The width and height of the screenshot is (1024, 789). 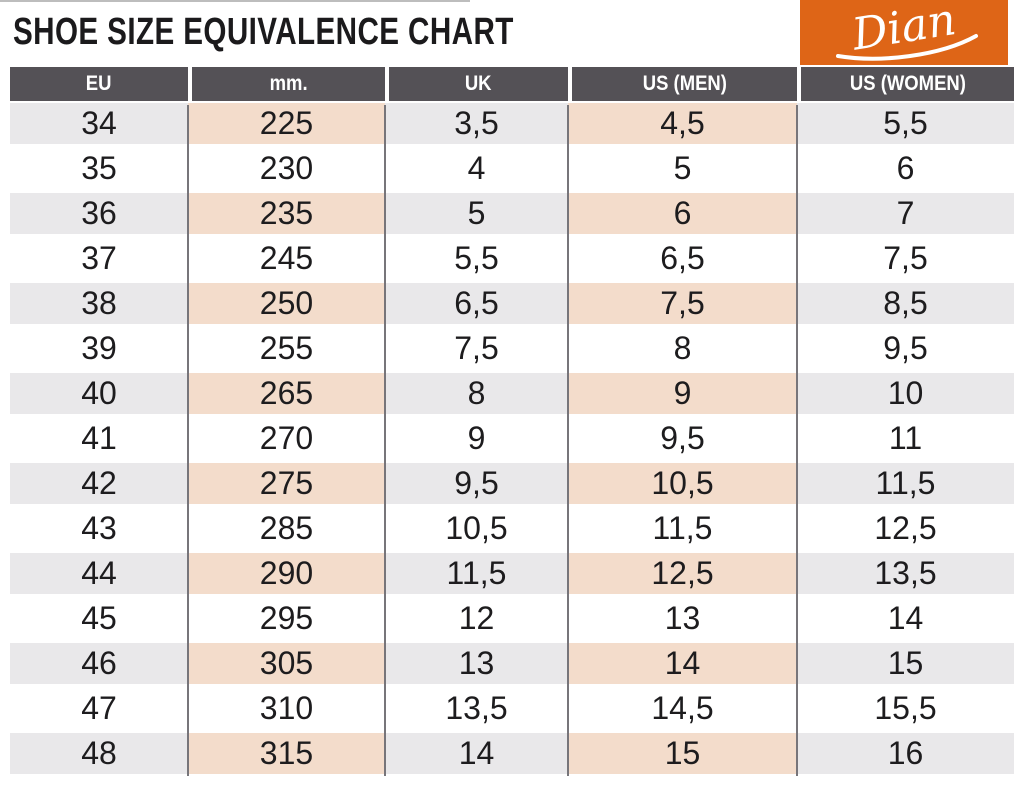 What do you see at coordinates (476, 170) in the screenshot?
I see `cell-uk: 4` at bounding box center [476, 170].